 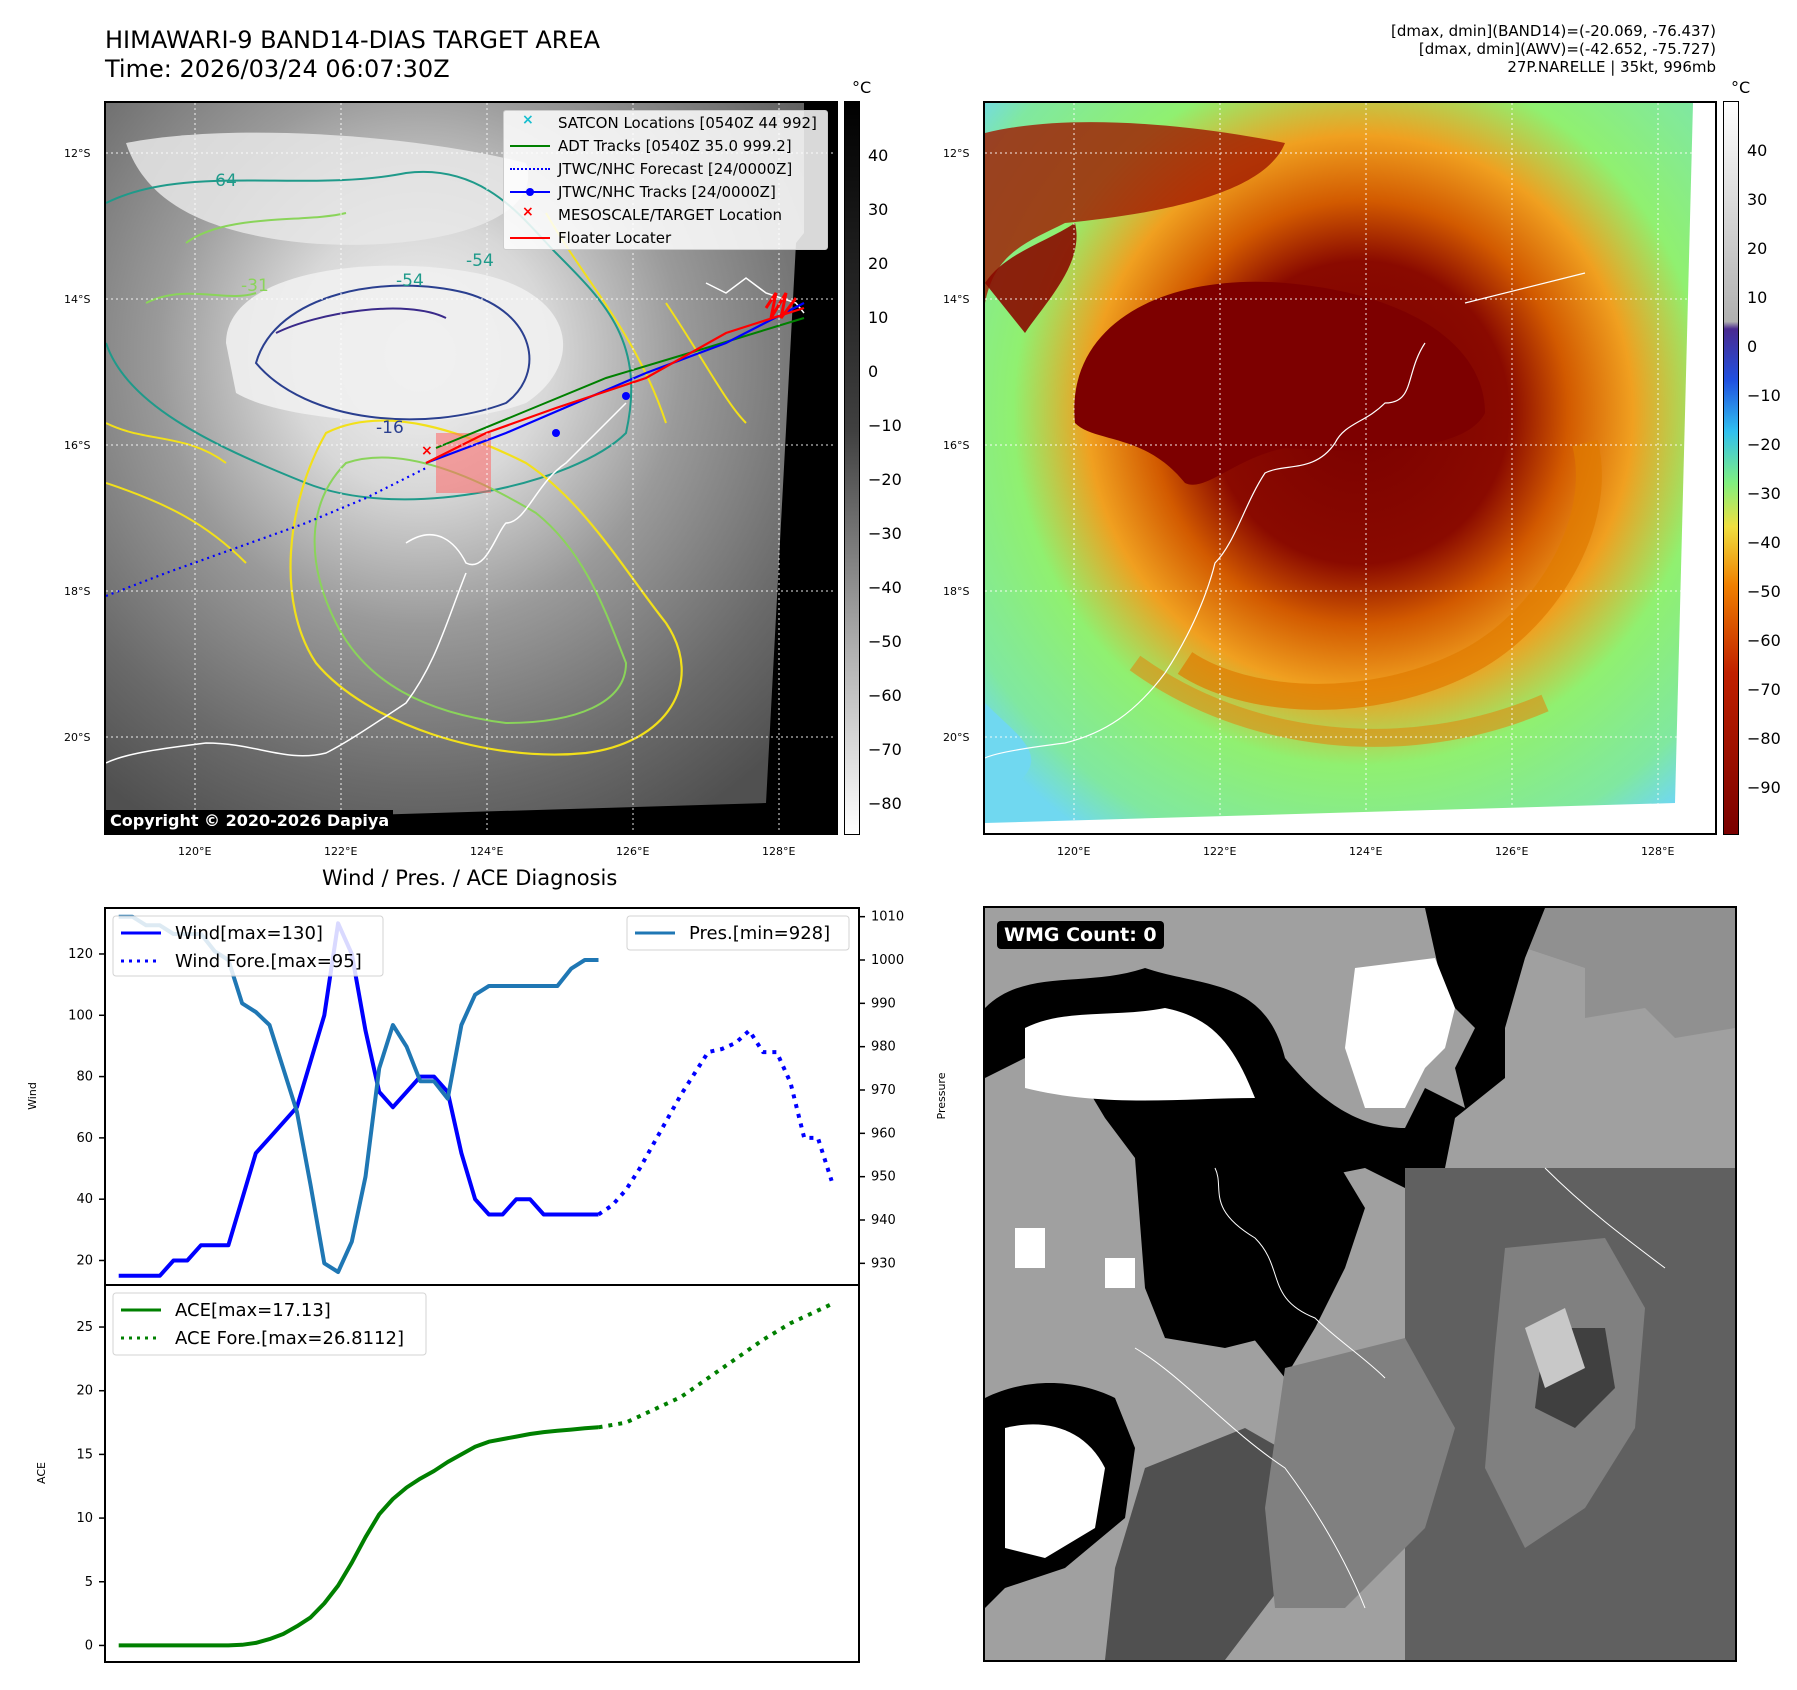 I want to click on legend-entry: × MESOSCALE/TARGET Location, so click(x=665, y=214).